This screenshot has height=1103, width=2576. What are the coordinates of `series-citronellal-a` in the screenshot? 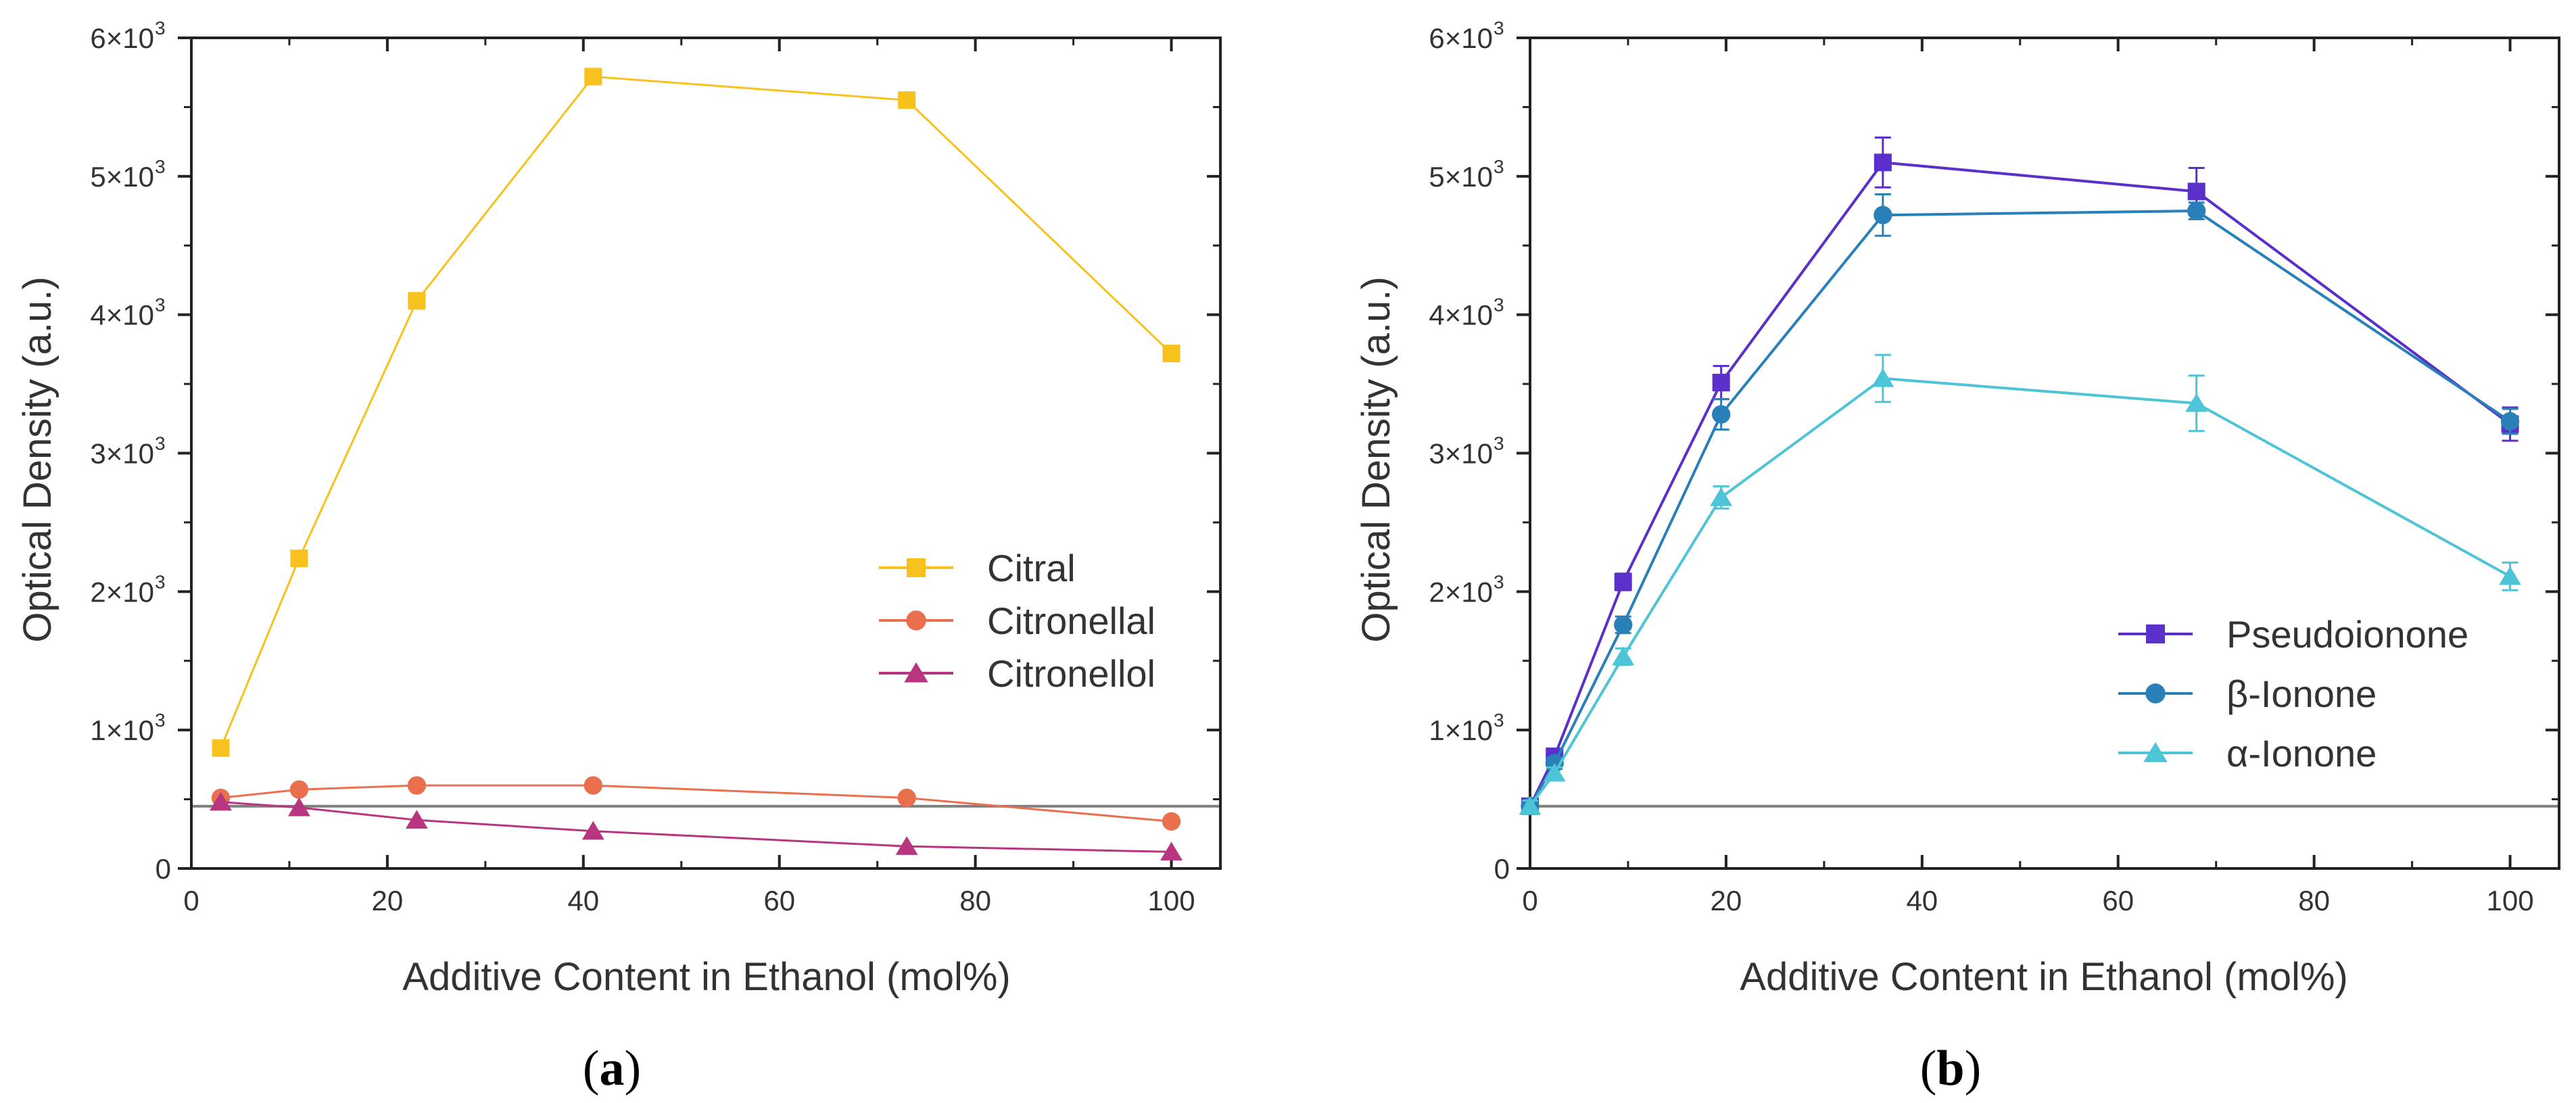 It's located at (696, 804).